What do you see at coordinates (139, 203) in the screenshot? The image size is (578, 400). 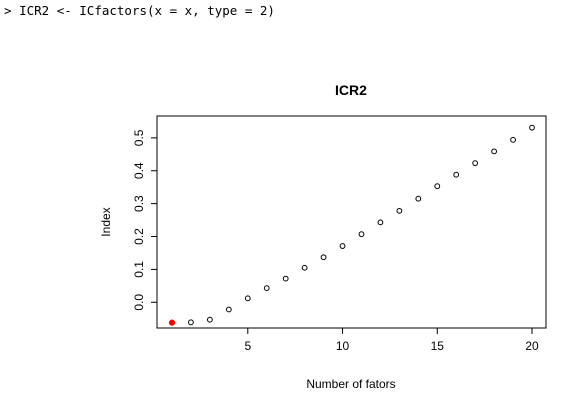 I see `y-tick-label: 0.3` at bounding box center [139, 203].